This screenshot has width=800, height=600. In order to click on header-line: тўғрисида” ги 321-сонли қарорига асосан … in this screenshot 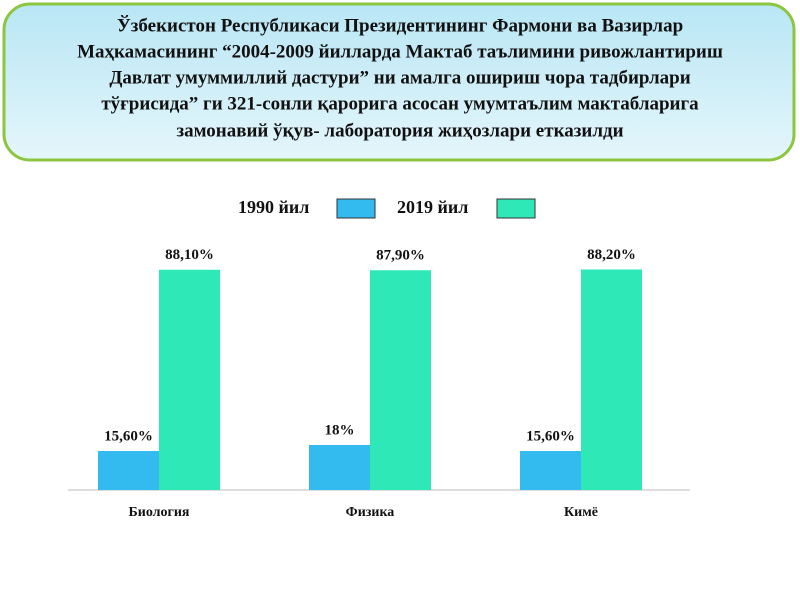, I will do `click(400, 103)`.